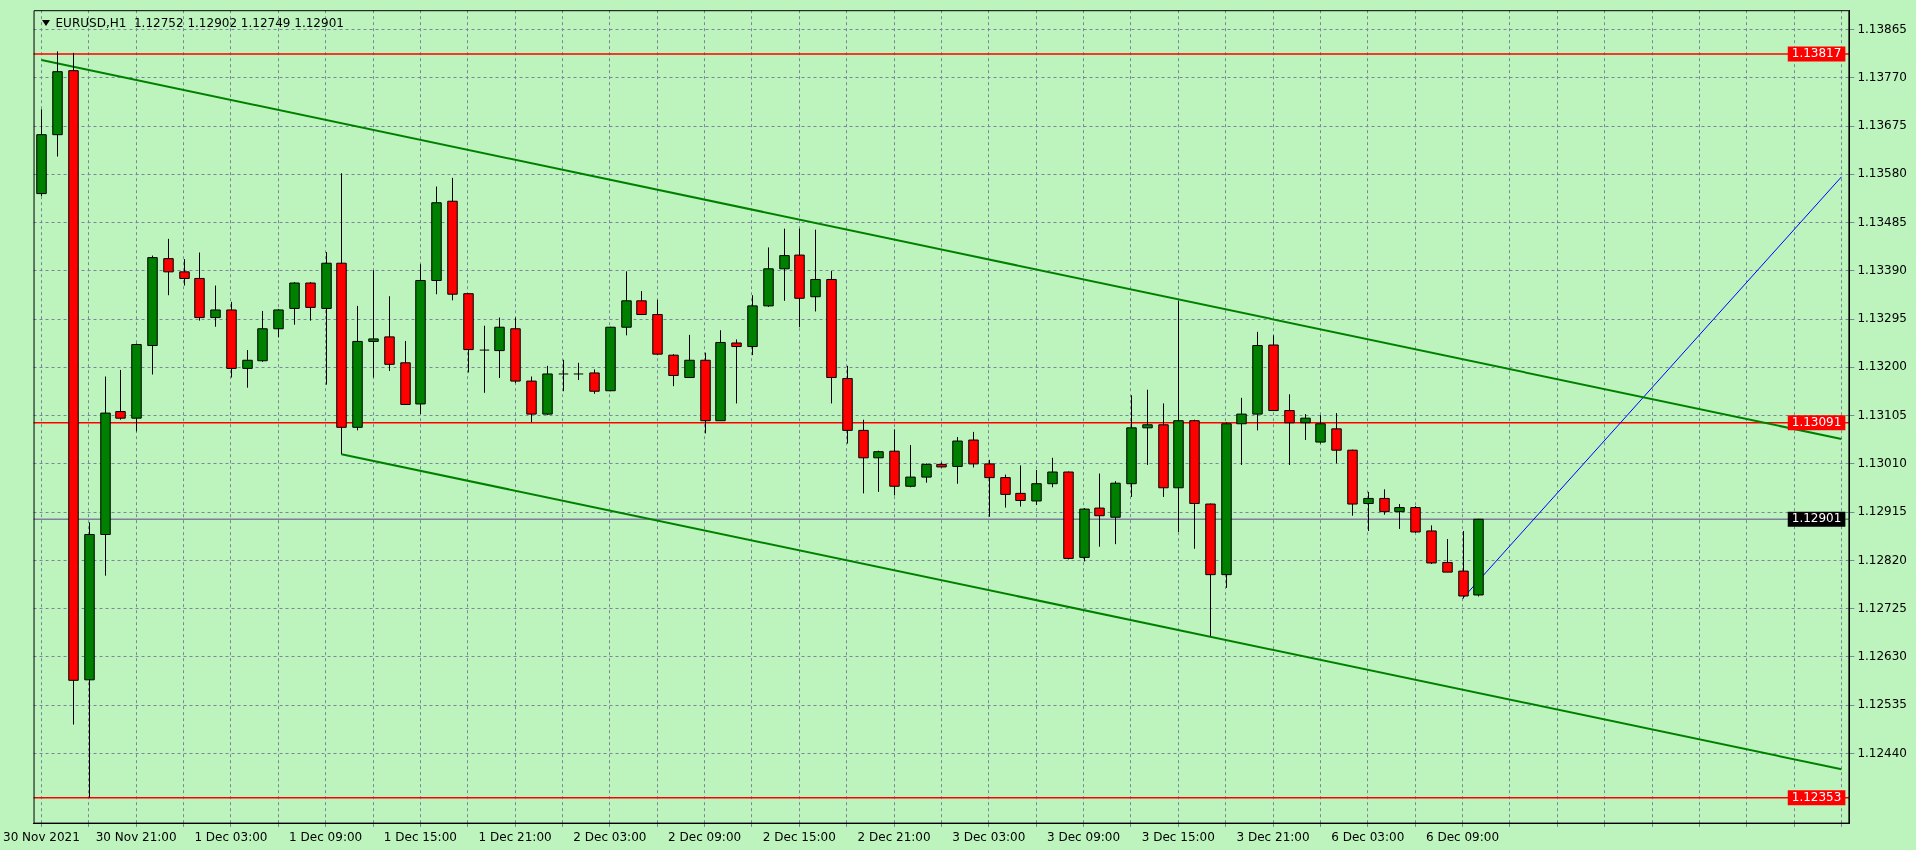 The width and height of the screenshot is (1916, 850). Describe the element at coordinates (989, 836) in the screenshot. I see `x-tick-label: 3 Dec 03:00` at that location.